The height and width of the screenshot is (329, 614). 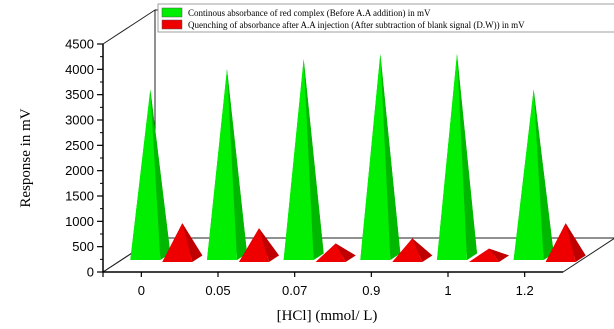 I want to click on x-axis-title: [HCl] (mmol/ L), so click(x=327, y=316).